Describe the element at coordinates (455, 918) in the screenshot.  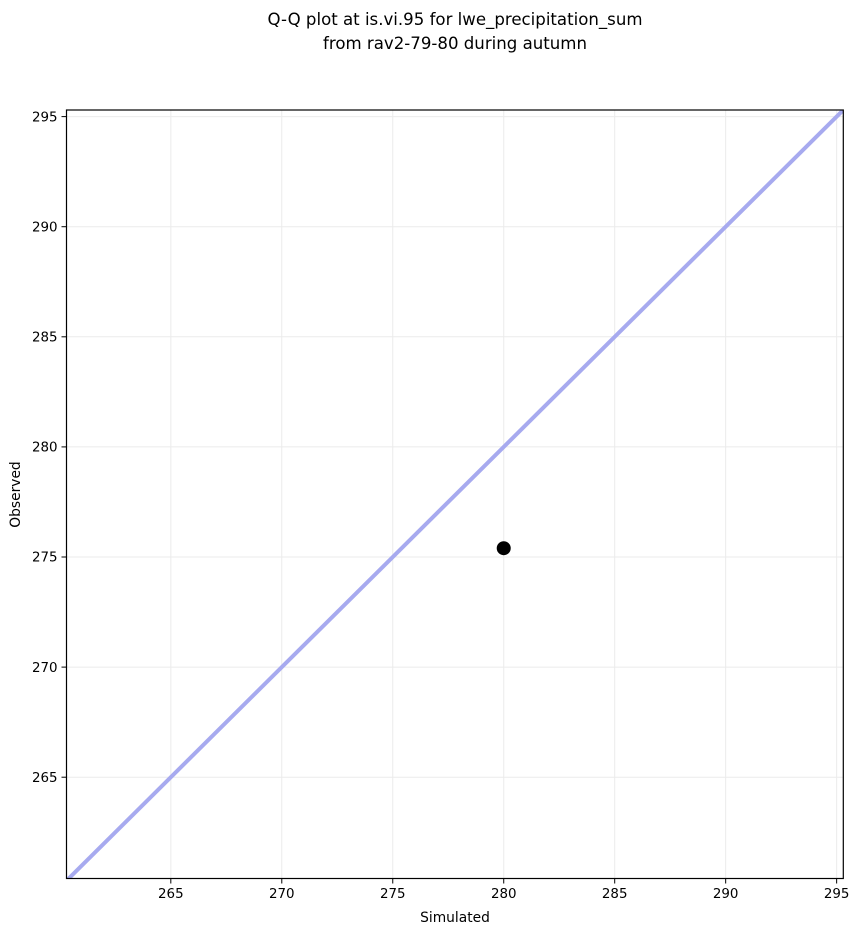
I see `x-axis-label: Simulated` at that location.